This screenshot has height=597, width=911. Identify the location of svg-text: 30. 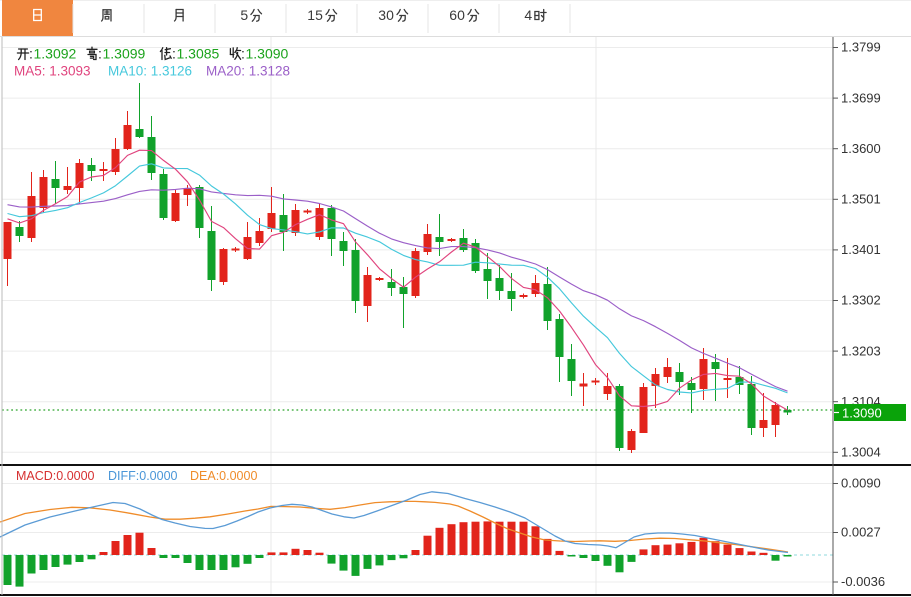
(386, 15).